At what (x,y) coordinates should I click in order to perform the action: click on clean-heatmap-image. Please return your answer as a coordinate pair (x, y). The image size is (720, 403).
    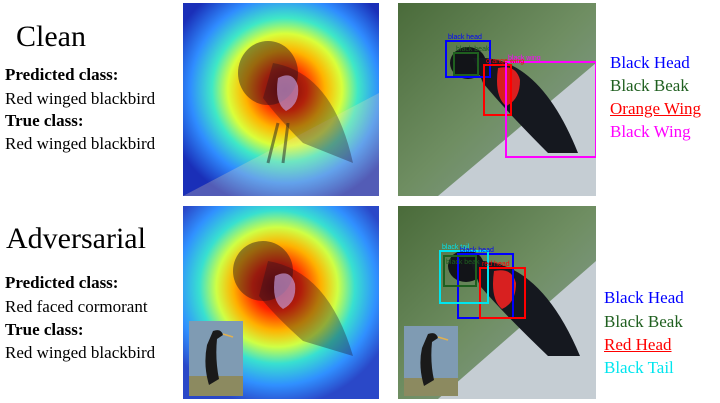
    Looking at the image, I should click on (281, 99).